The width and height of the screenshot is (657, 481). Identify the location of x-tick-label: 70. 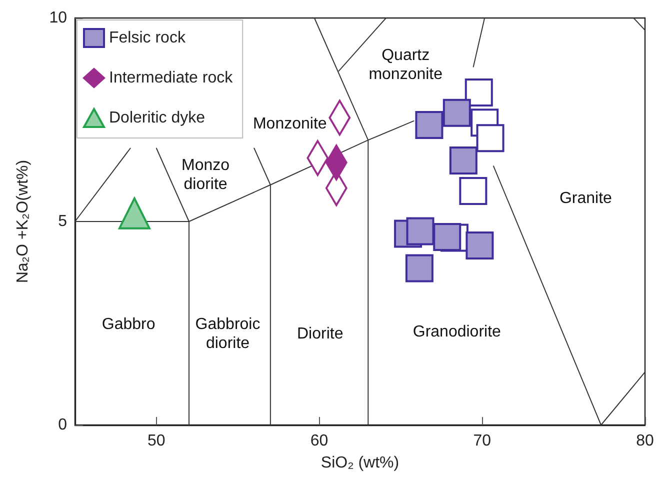
(482, 441).